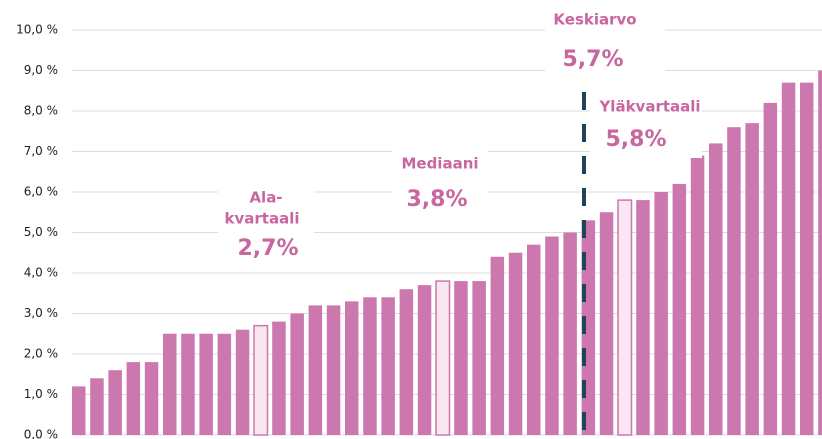 The width and height of the screenshot is (822, 439). I want to click on y-tick-label: 5,0 %, so click(41, 232).